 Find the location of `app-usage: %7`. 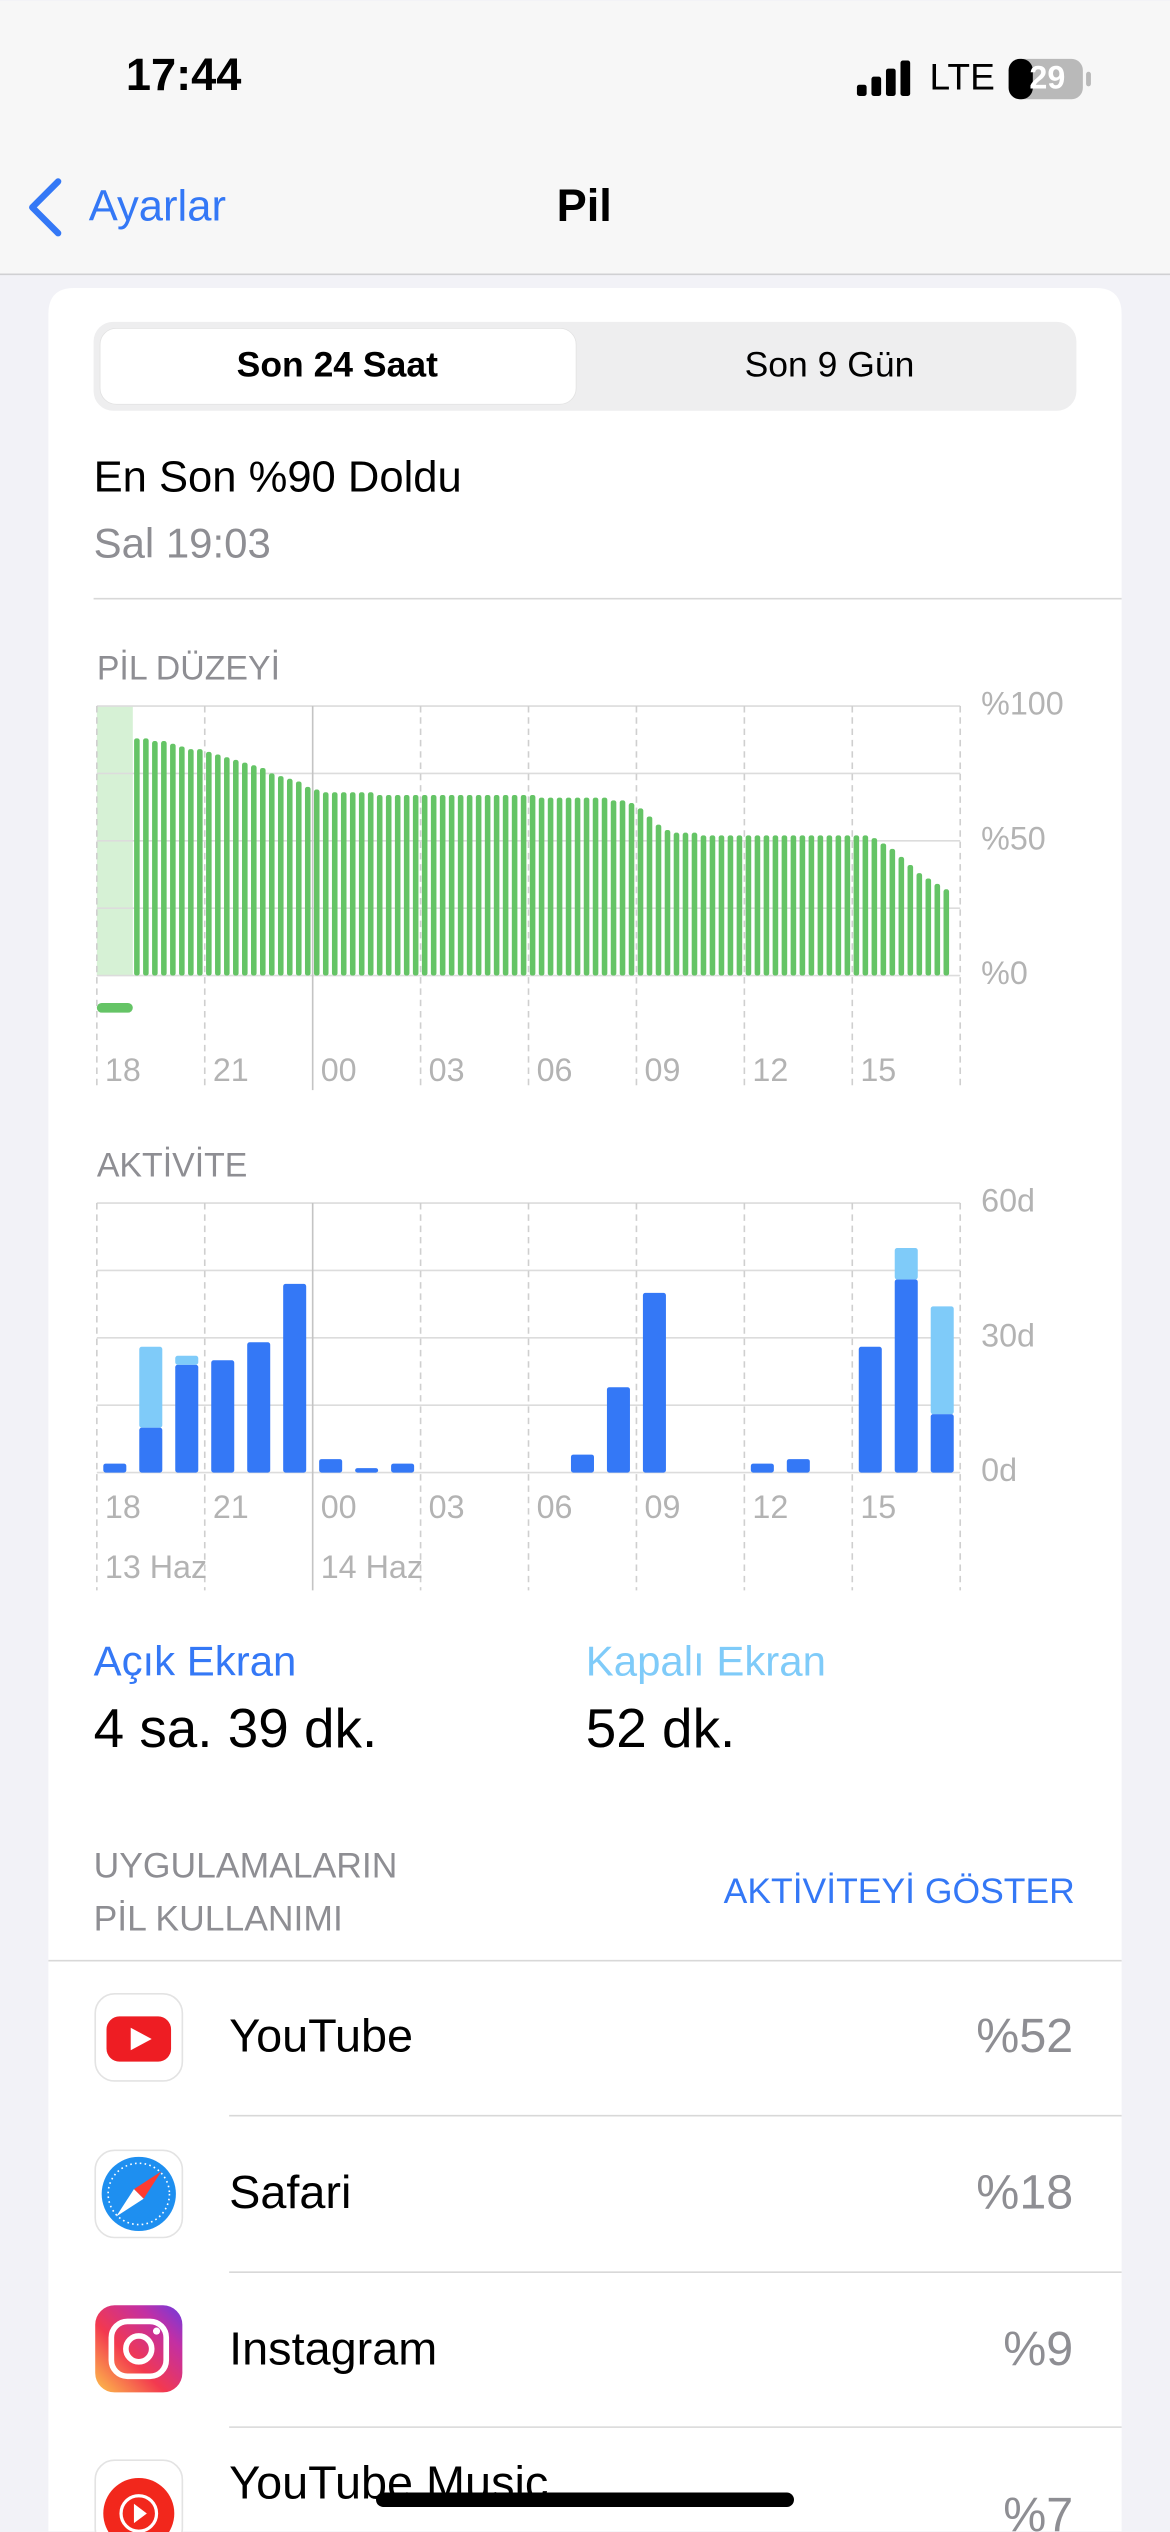

app-usage: %7 is located at coordinates (1038, 2510).